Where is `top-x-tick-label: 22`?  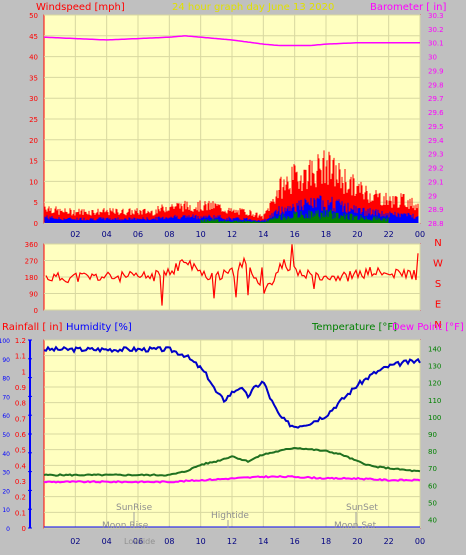
top-x-tick-label: 22 is located at coordinates (389, 234).